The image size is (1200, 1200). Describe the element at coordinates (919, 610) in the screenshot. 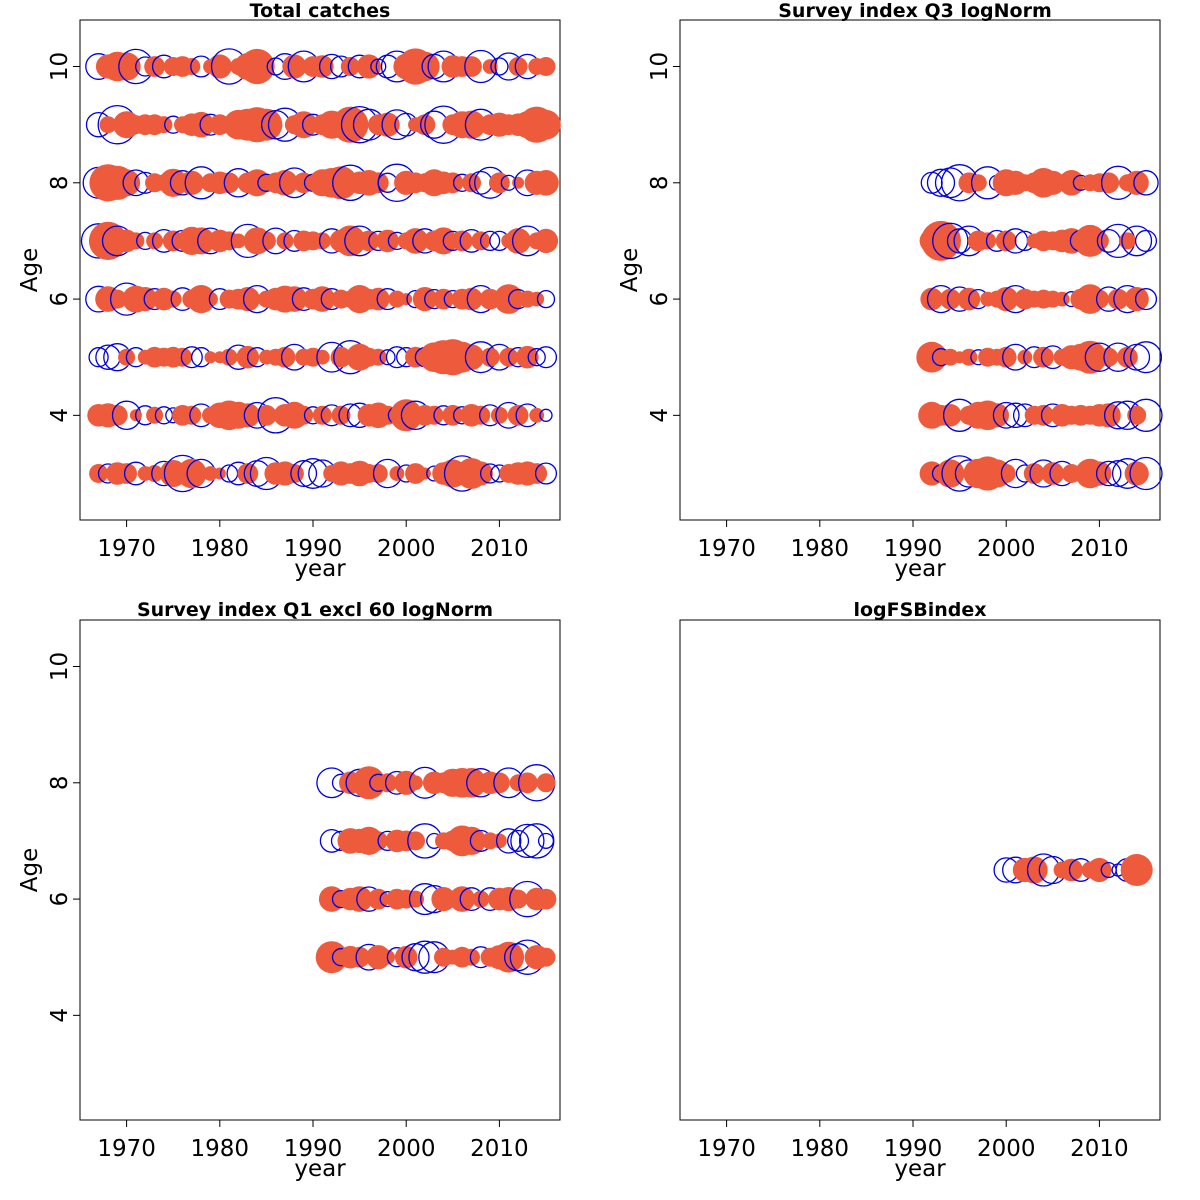

I see `panel-title: logFSBindex` at that location.